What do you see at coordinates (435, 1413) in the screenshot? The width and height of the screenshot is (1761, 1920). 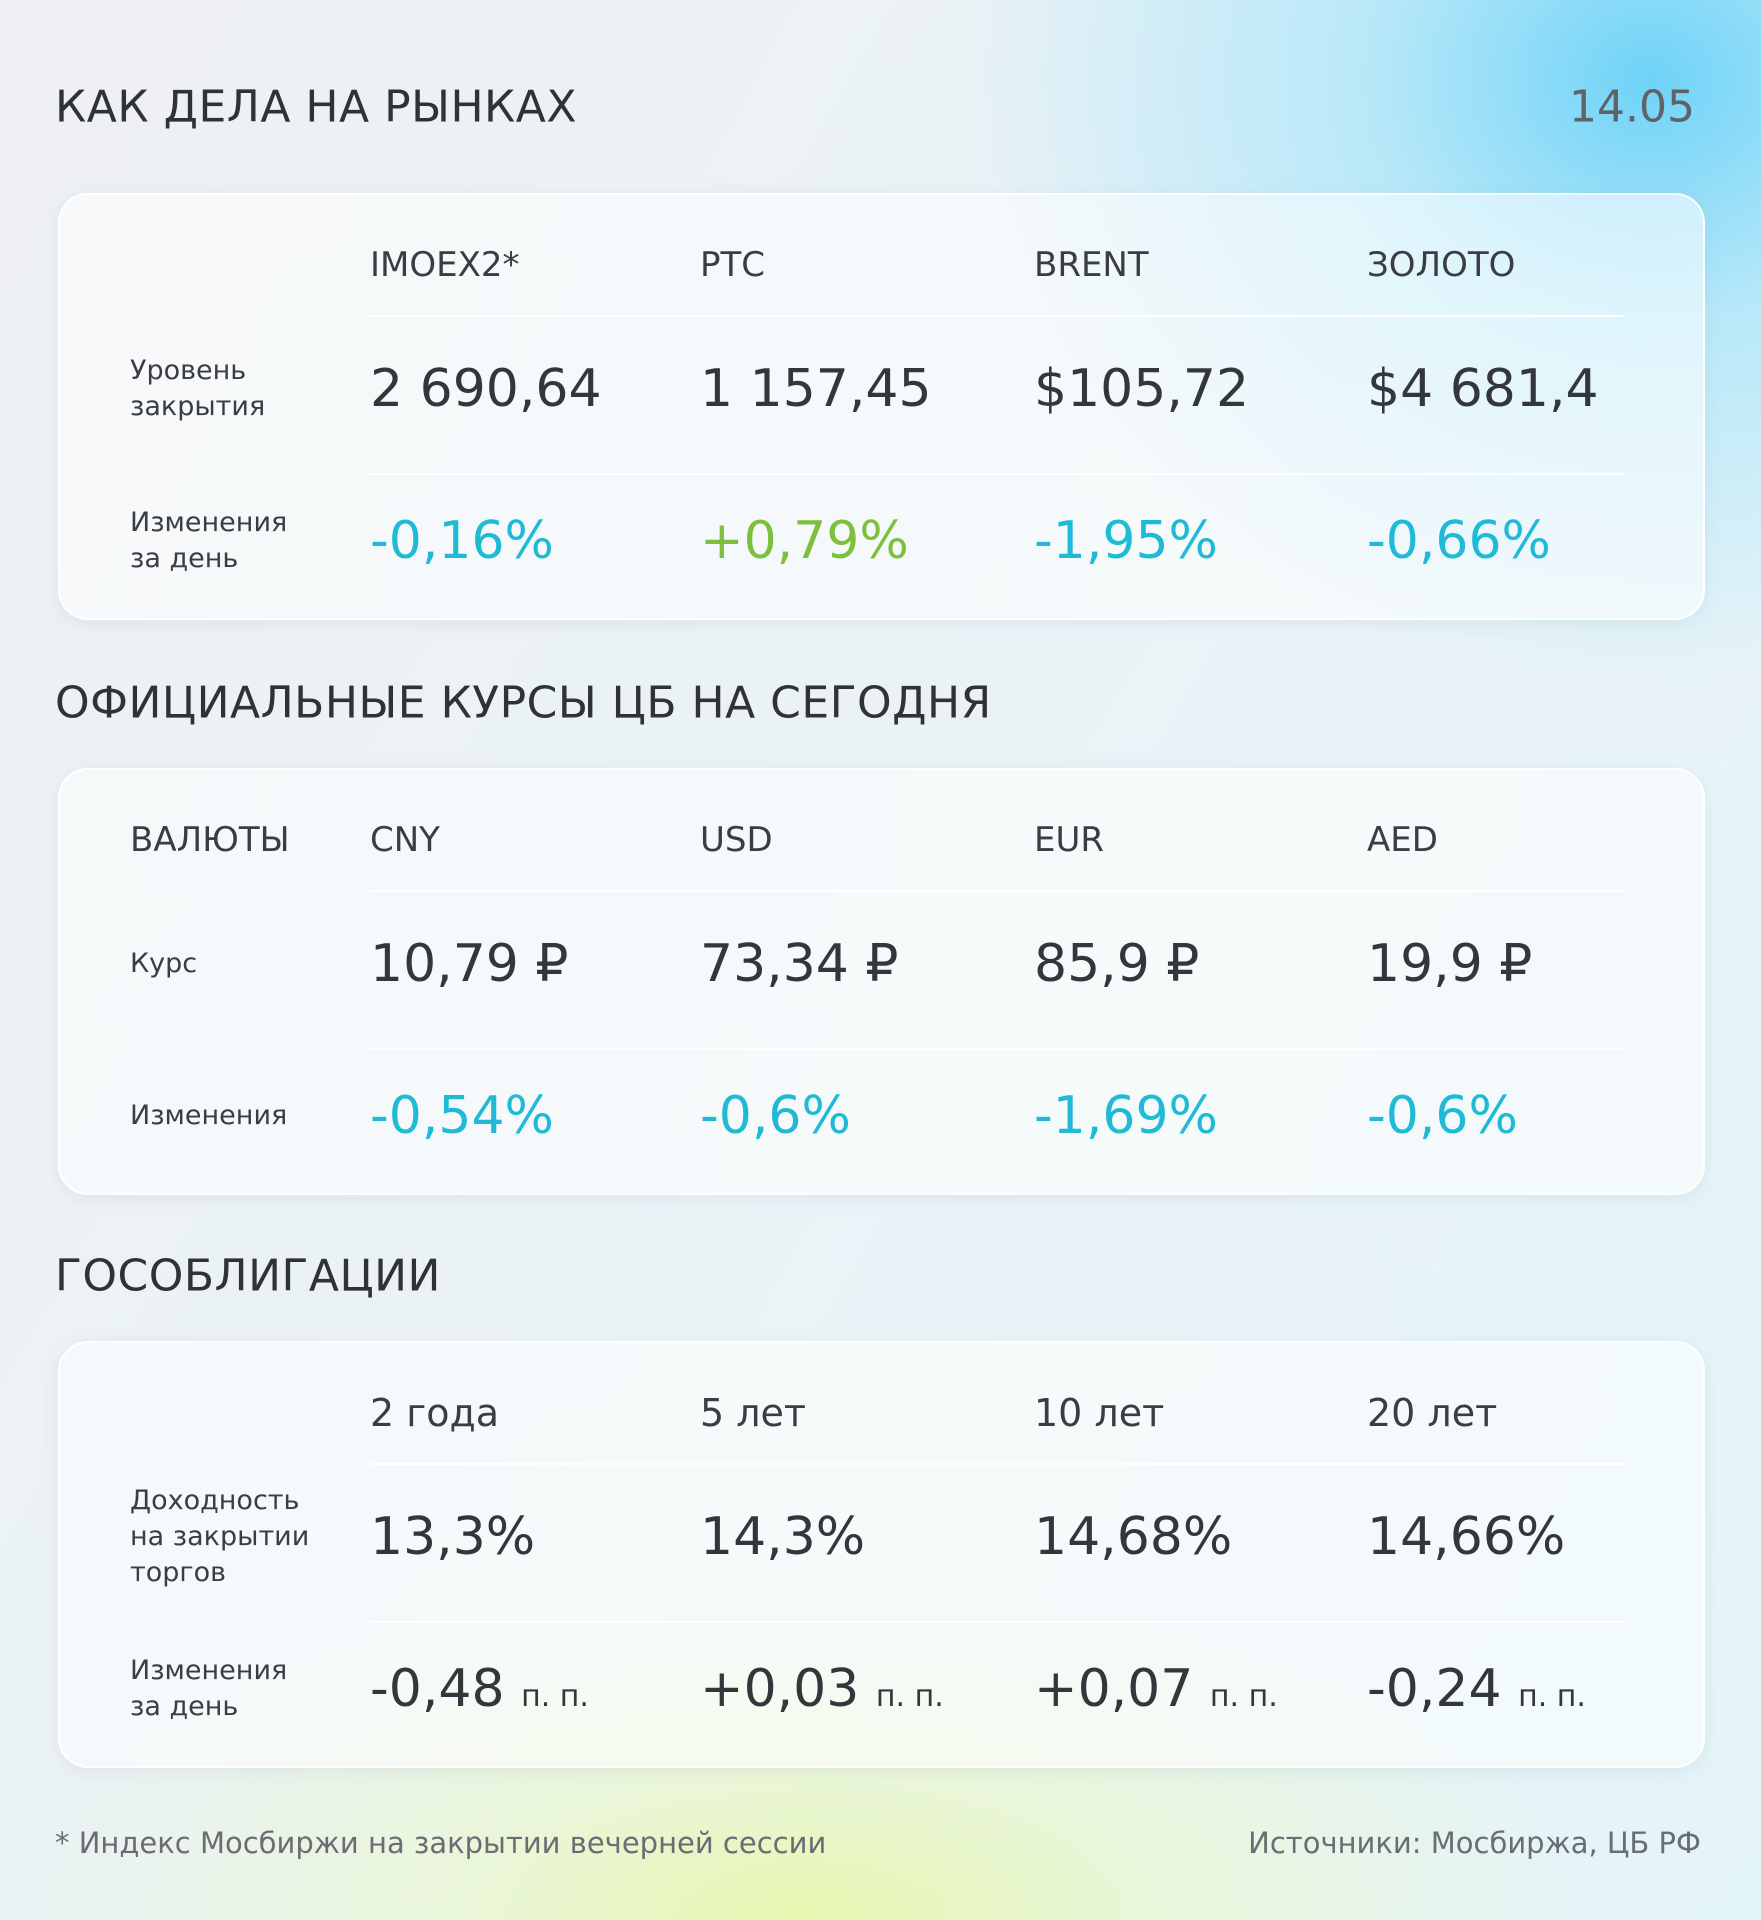 I see `column-header: 2 года` at bounding box center [435, 1413].